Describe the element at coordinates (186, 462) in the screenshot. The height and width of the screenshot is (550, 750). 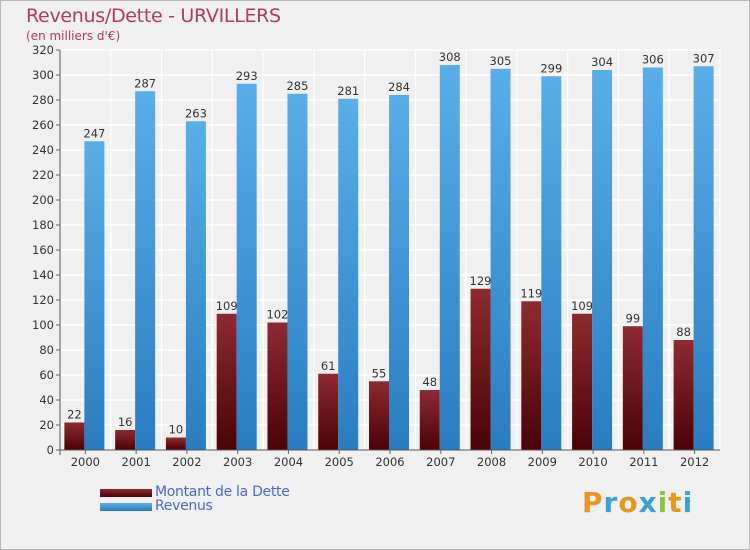
I see `x-tick-label: 2002` at that location.